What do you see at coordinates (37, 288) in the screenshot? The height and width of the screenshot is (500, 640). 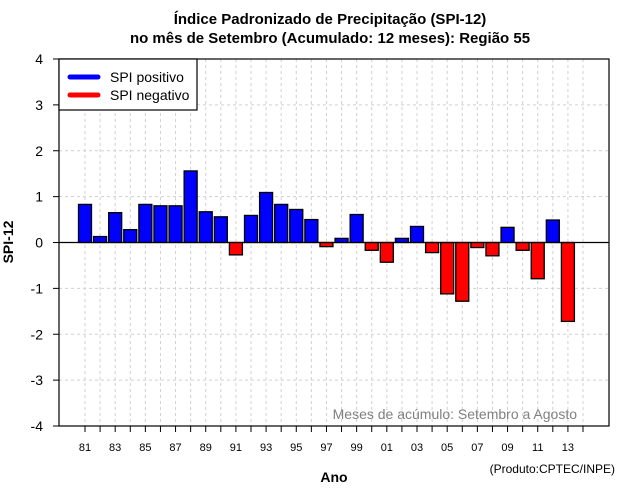 I see `y-tick-label: -1` at bounding box center [37, 288].